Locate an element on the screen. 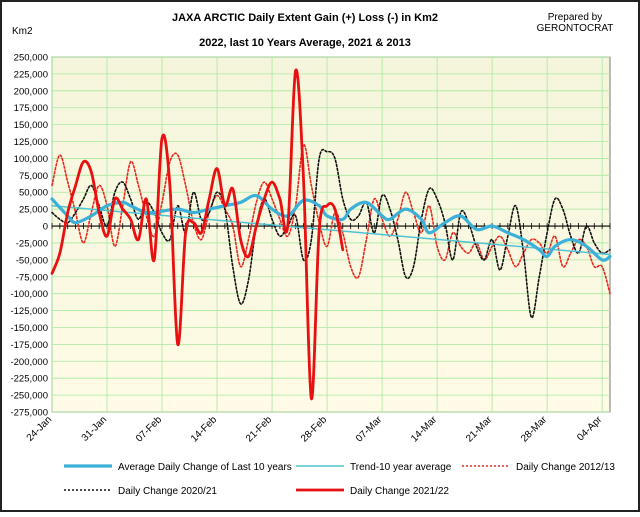 This screenshot has height=517, width=640. credit-line-1: Prepared by is located at coordinates (575, 17).